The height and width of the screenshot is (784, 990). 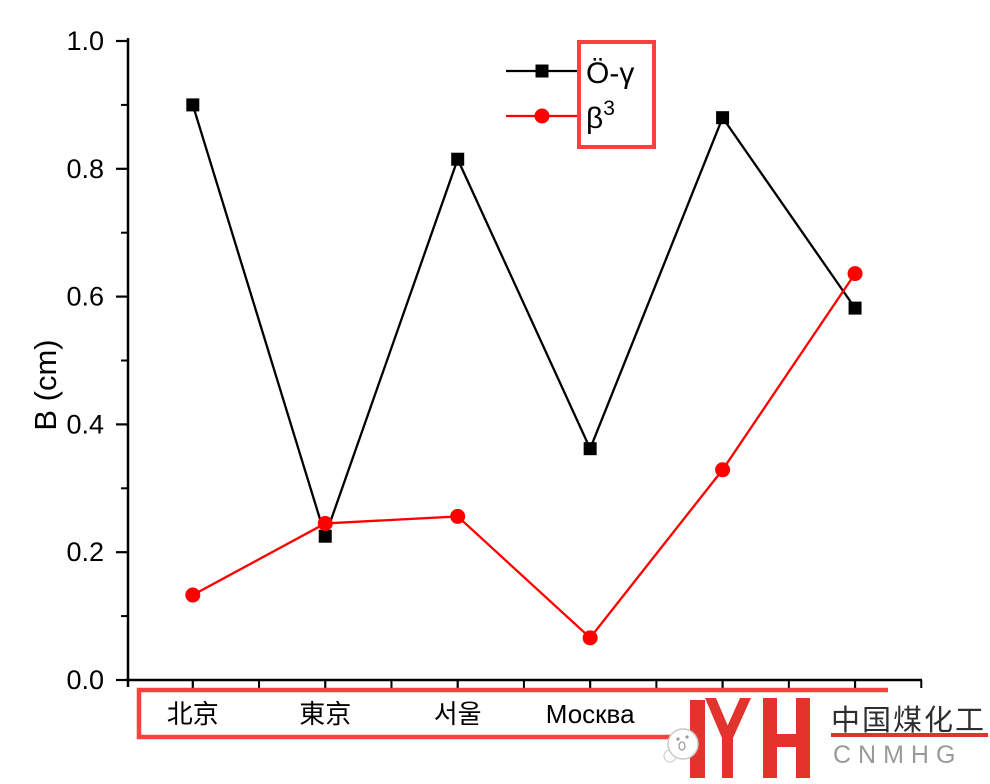 I want to click on x-category-label: 北京, so click(x=193, y=714).